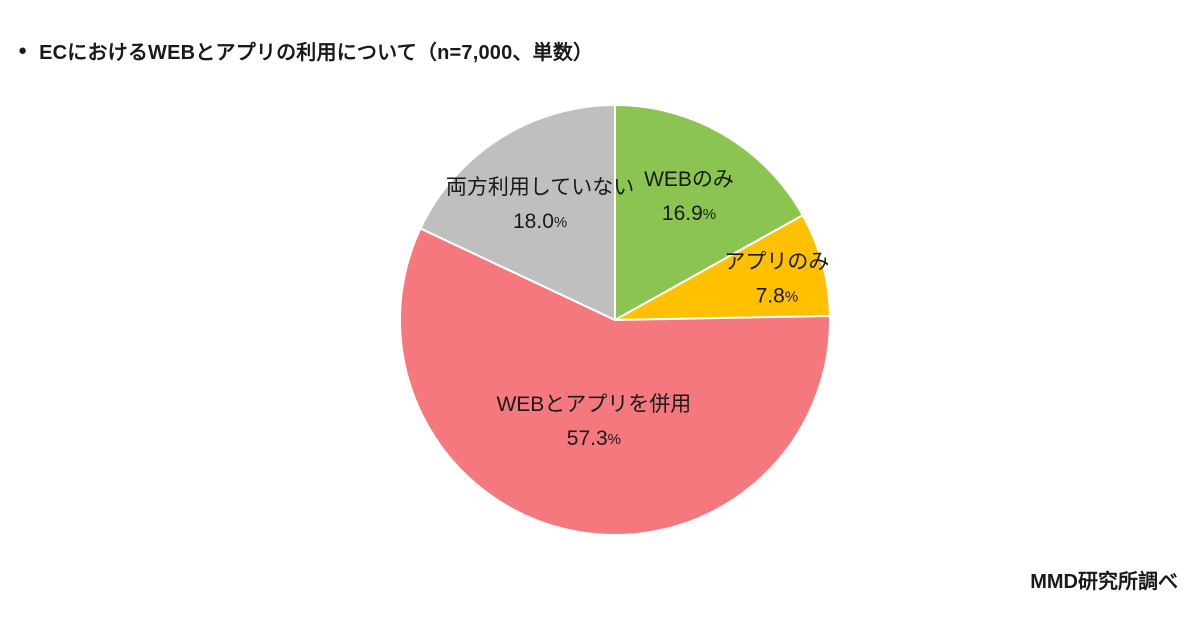  I want to click on slice-value-3: 18.0%, so click(540, 221).